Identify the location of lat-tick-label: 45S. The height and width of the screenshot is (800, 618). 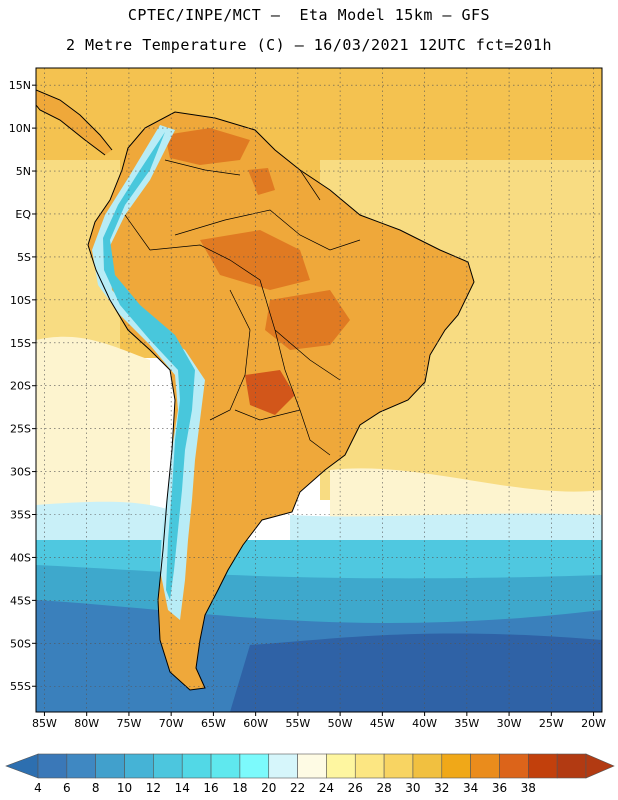
(20, 600).